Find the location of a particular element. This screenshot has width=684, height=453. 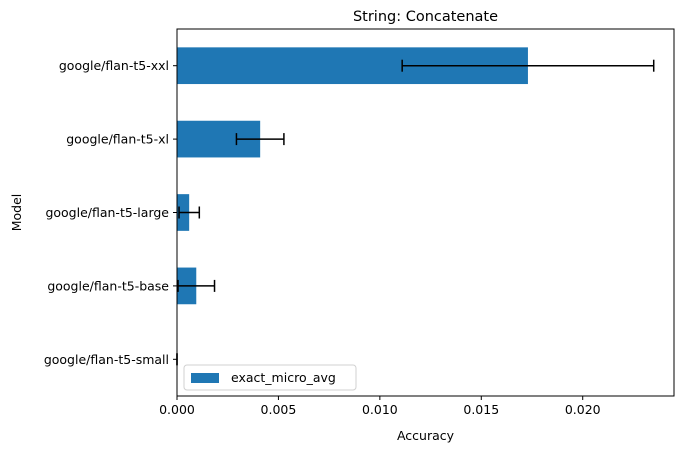

x-axis: 0.000 0.005 0.010 0.015 0.020 is located at coordinates (380, 406).